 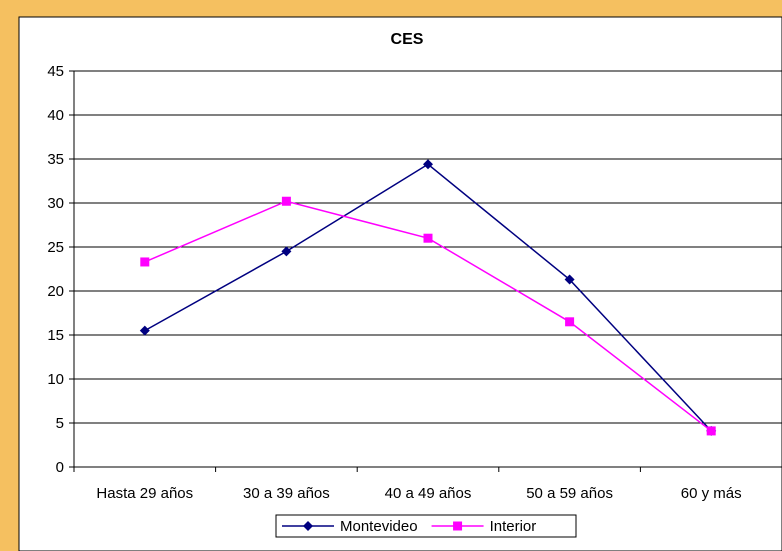 I want to click on y-tick-label: 5, so click(x=60, y=423).